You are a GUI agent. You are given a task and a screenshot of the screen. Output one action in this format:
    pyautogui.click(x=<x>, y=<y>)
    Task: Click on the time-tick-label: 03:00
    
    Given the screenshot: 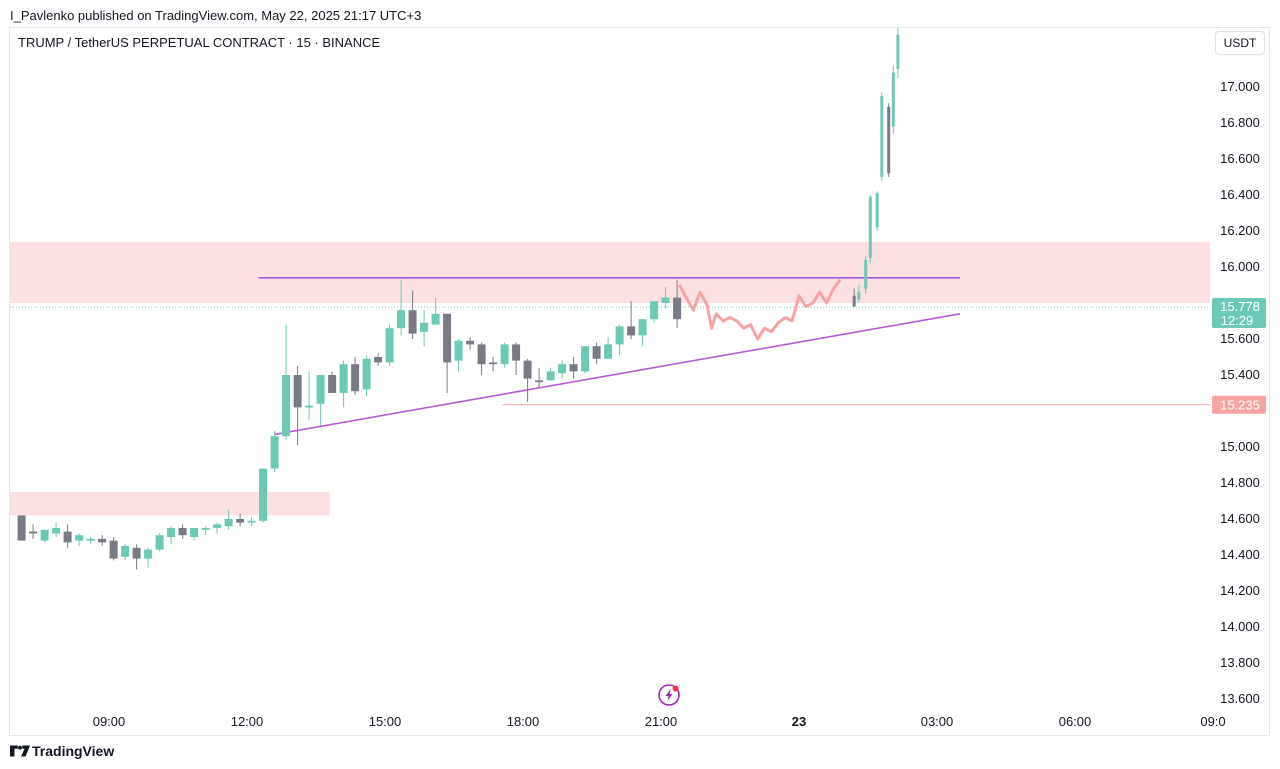 What is the action you would take?
    pyautogui.click(x=937, y=721)
    